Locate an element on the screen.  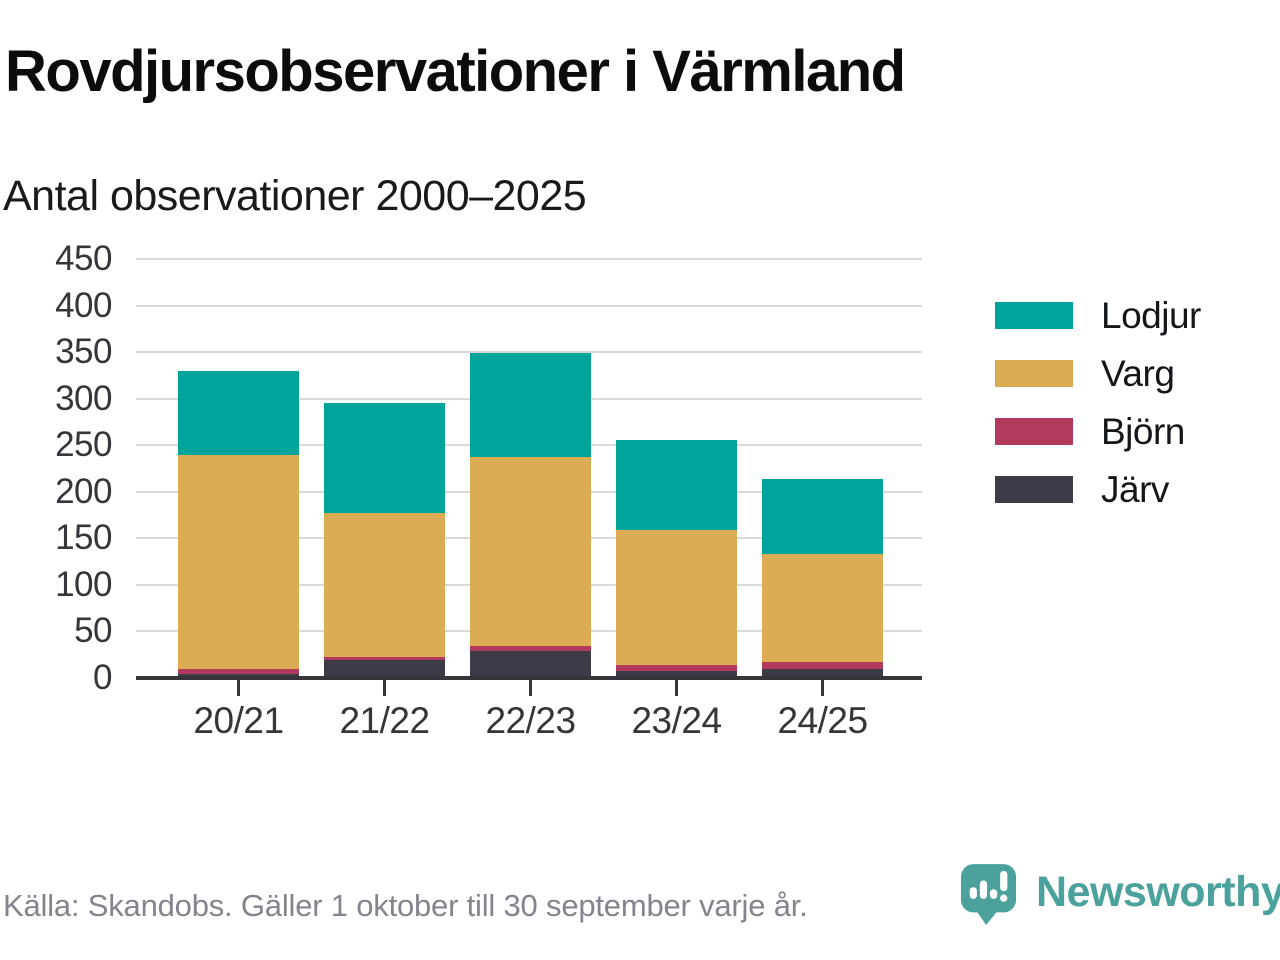
bar-segment-björn-22/23 is located at coordinates (530, 648).